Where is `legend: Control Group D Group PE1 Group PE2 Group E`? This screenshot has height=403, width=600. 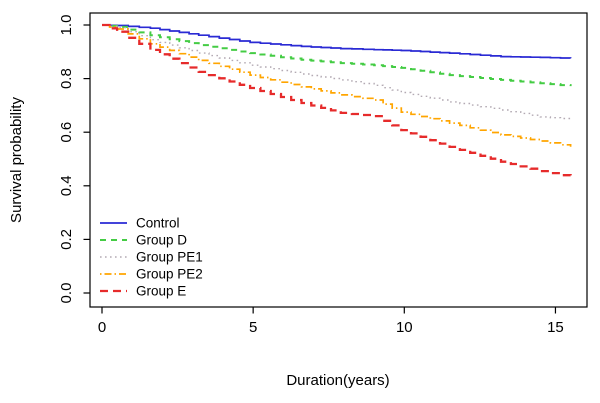 legend: Control Group D Group PE1 Group PE2 Group E is located at coordinates (151, 257).